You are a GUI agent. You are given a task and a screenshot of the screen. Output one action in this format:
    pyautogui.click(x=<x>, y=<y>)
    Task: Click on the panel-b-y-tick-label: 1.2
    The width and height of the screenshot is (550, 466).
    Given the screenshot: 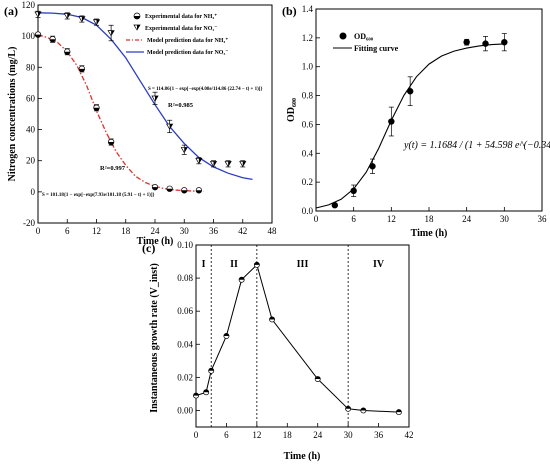 What is the action you would take?
    pyautogui.click(x=307, y=38)
    